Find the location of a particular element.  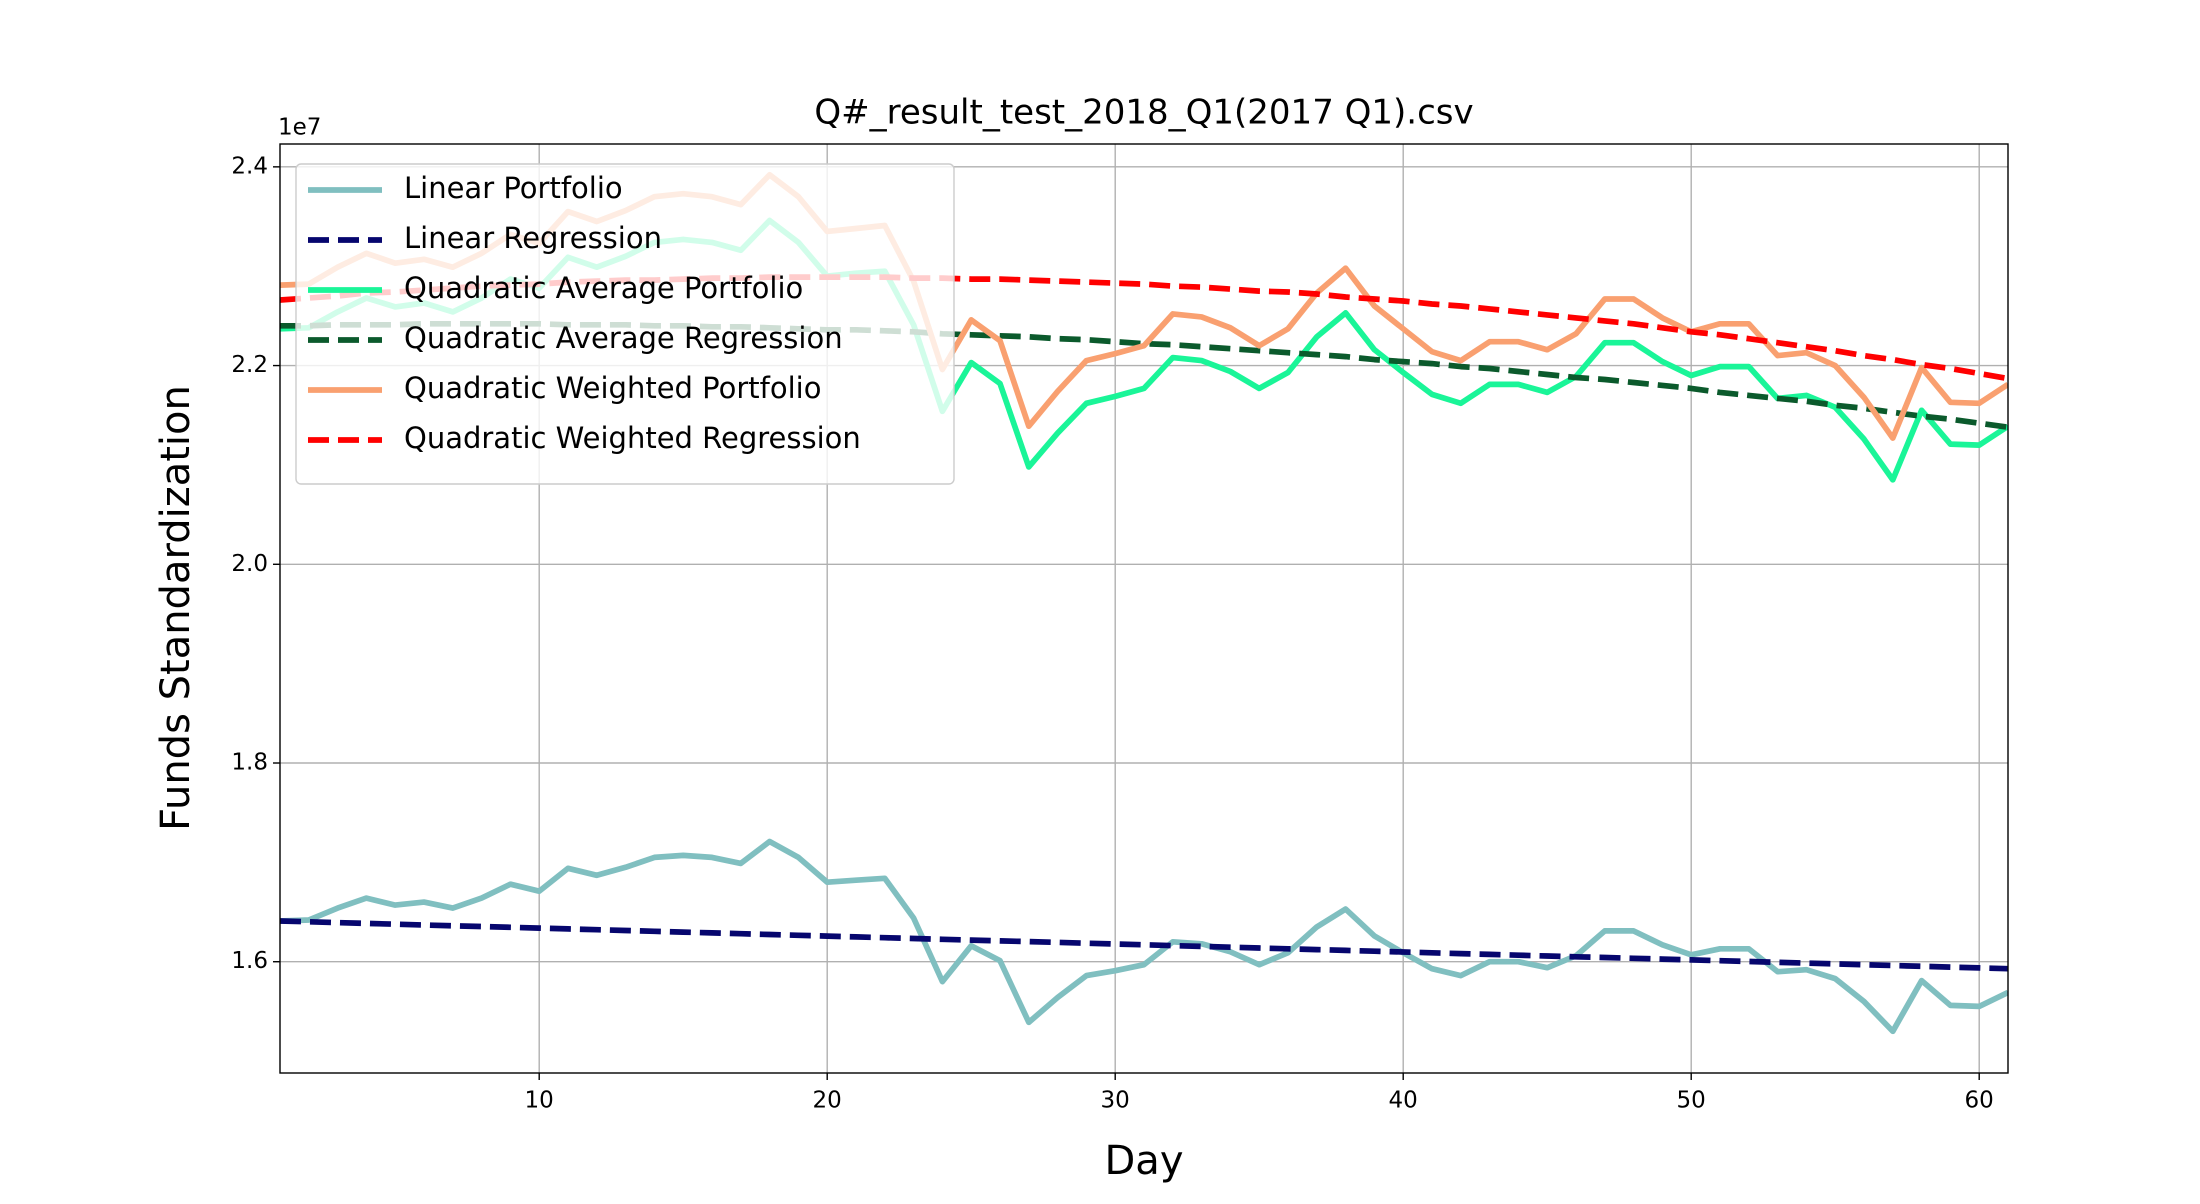

y-tick-label: 1.6 is located at coordinates (249, 961).